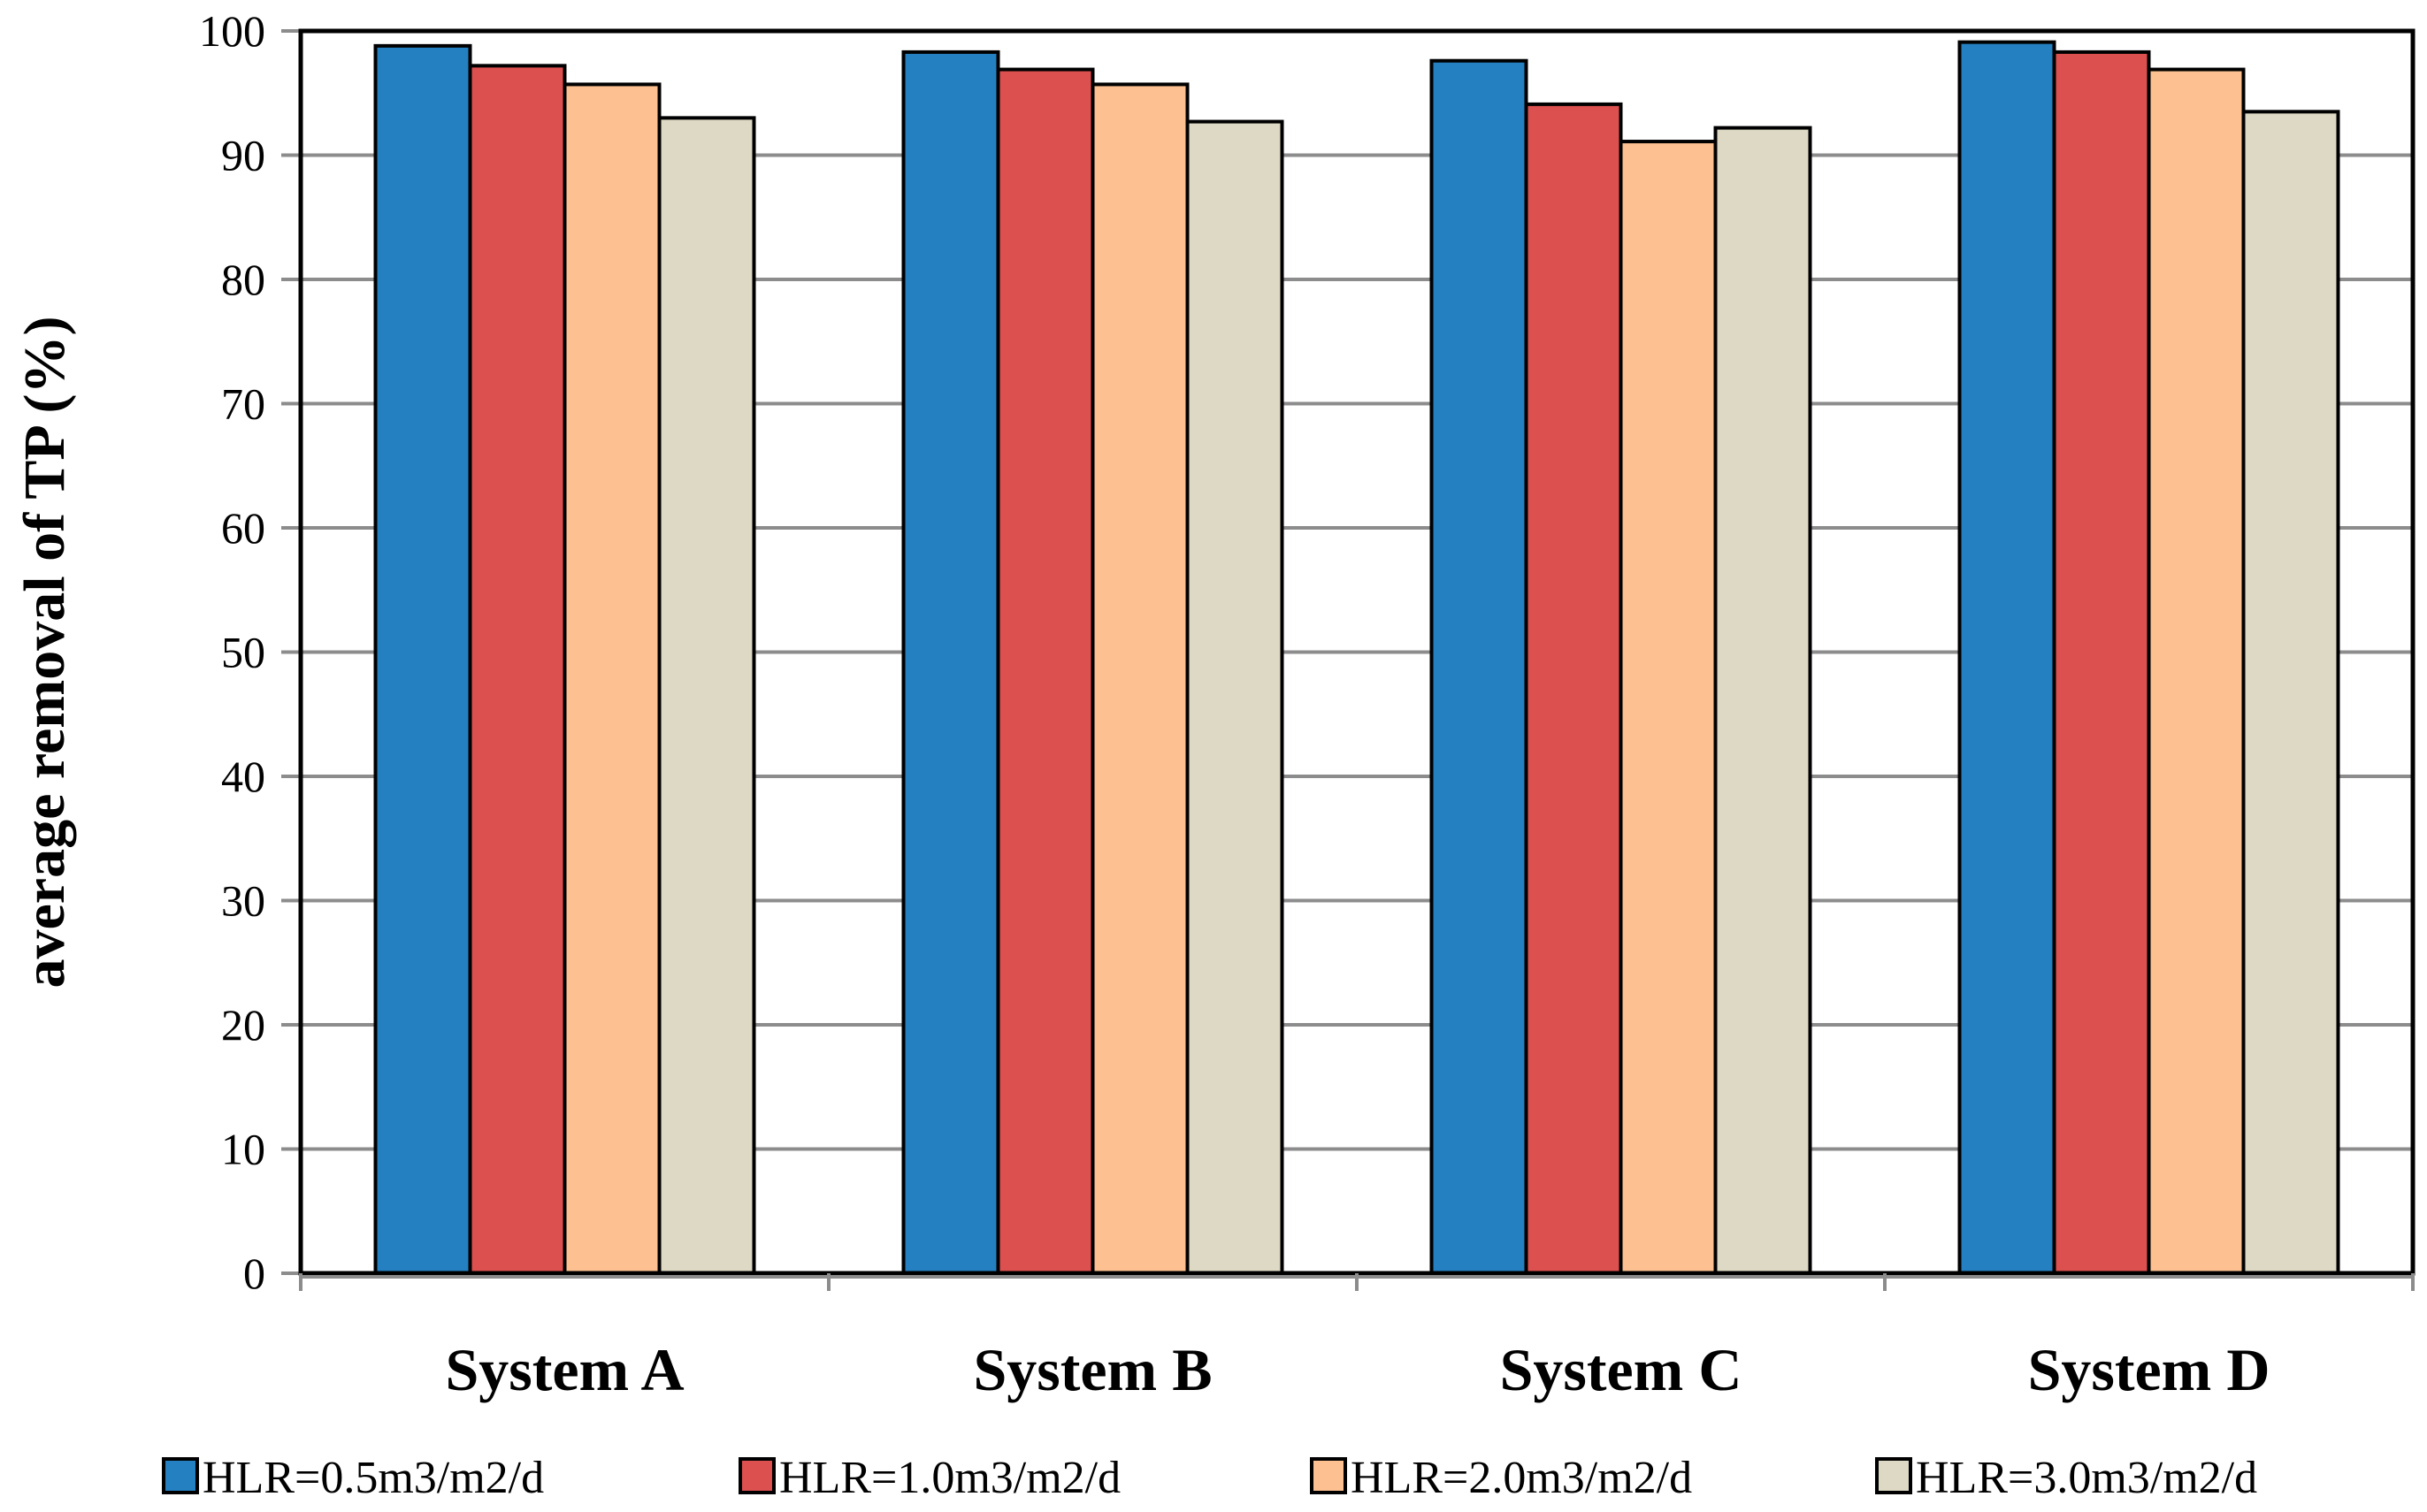 This screenshot has height=1512, width=2427. What do you see at coordinates (243, 155) in the screenshot?
I see `y-tick-label: 90` at bounding box center [243, 155].